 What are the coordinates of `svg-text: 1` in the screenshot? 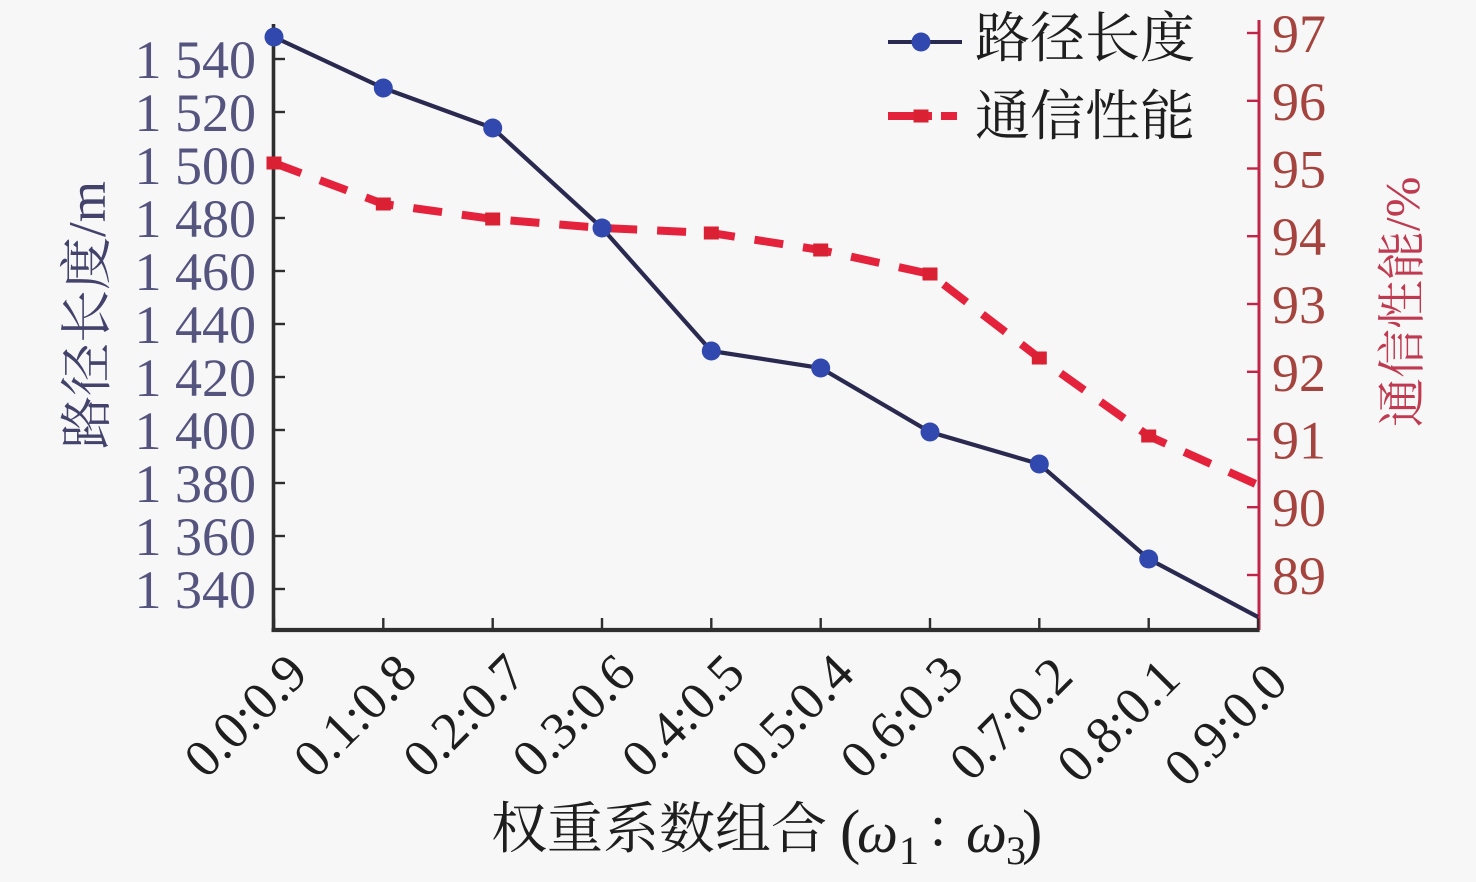 It's located at (909, 850).